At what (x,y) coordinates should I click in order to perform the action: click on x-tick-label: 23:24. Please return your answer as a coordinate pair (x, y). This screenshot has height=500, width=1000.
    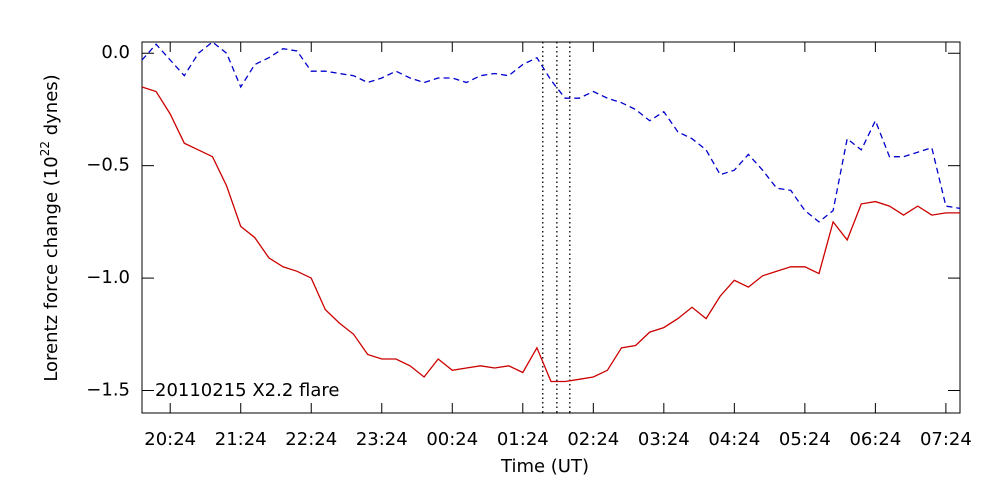
    Looking at the image, I should click on (382, 439).